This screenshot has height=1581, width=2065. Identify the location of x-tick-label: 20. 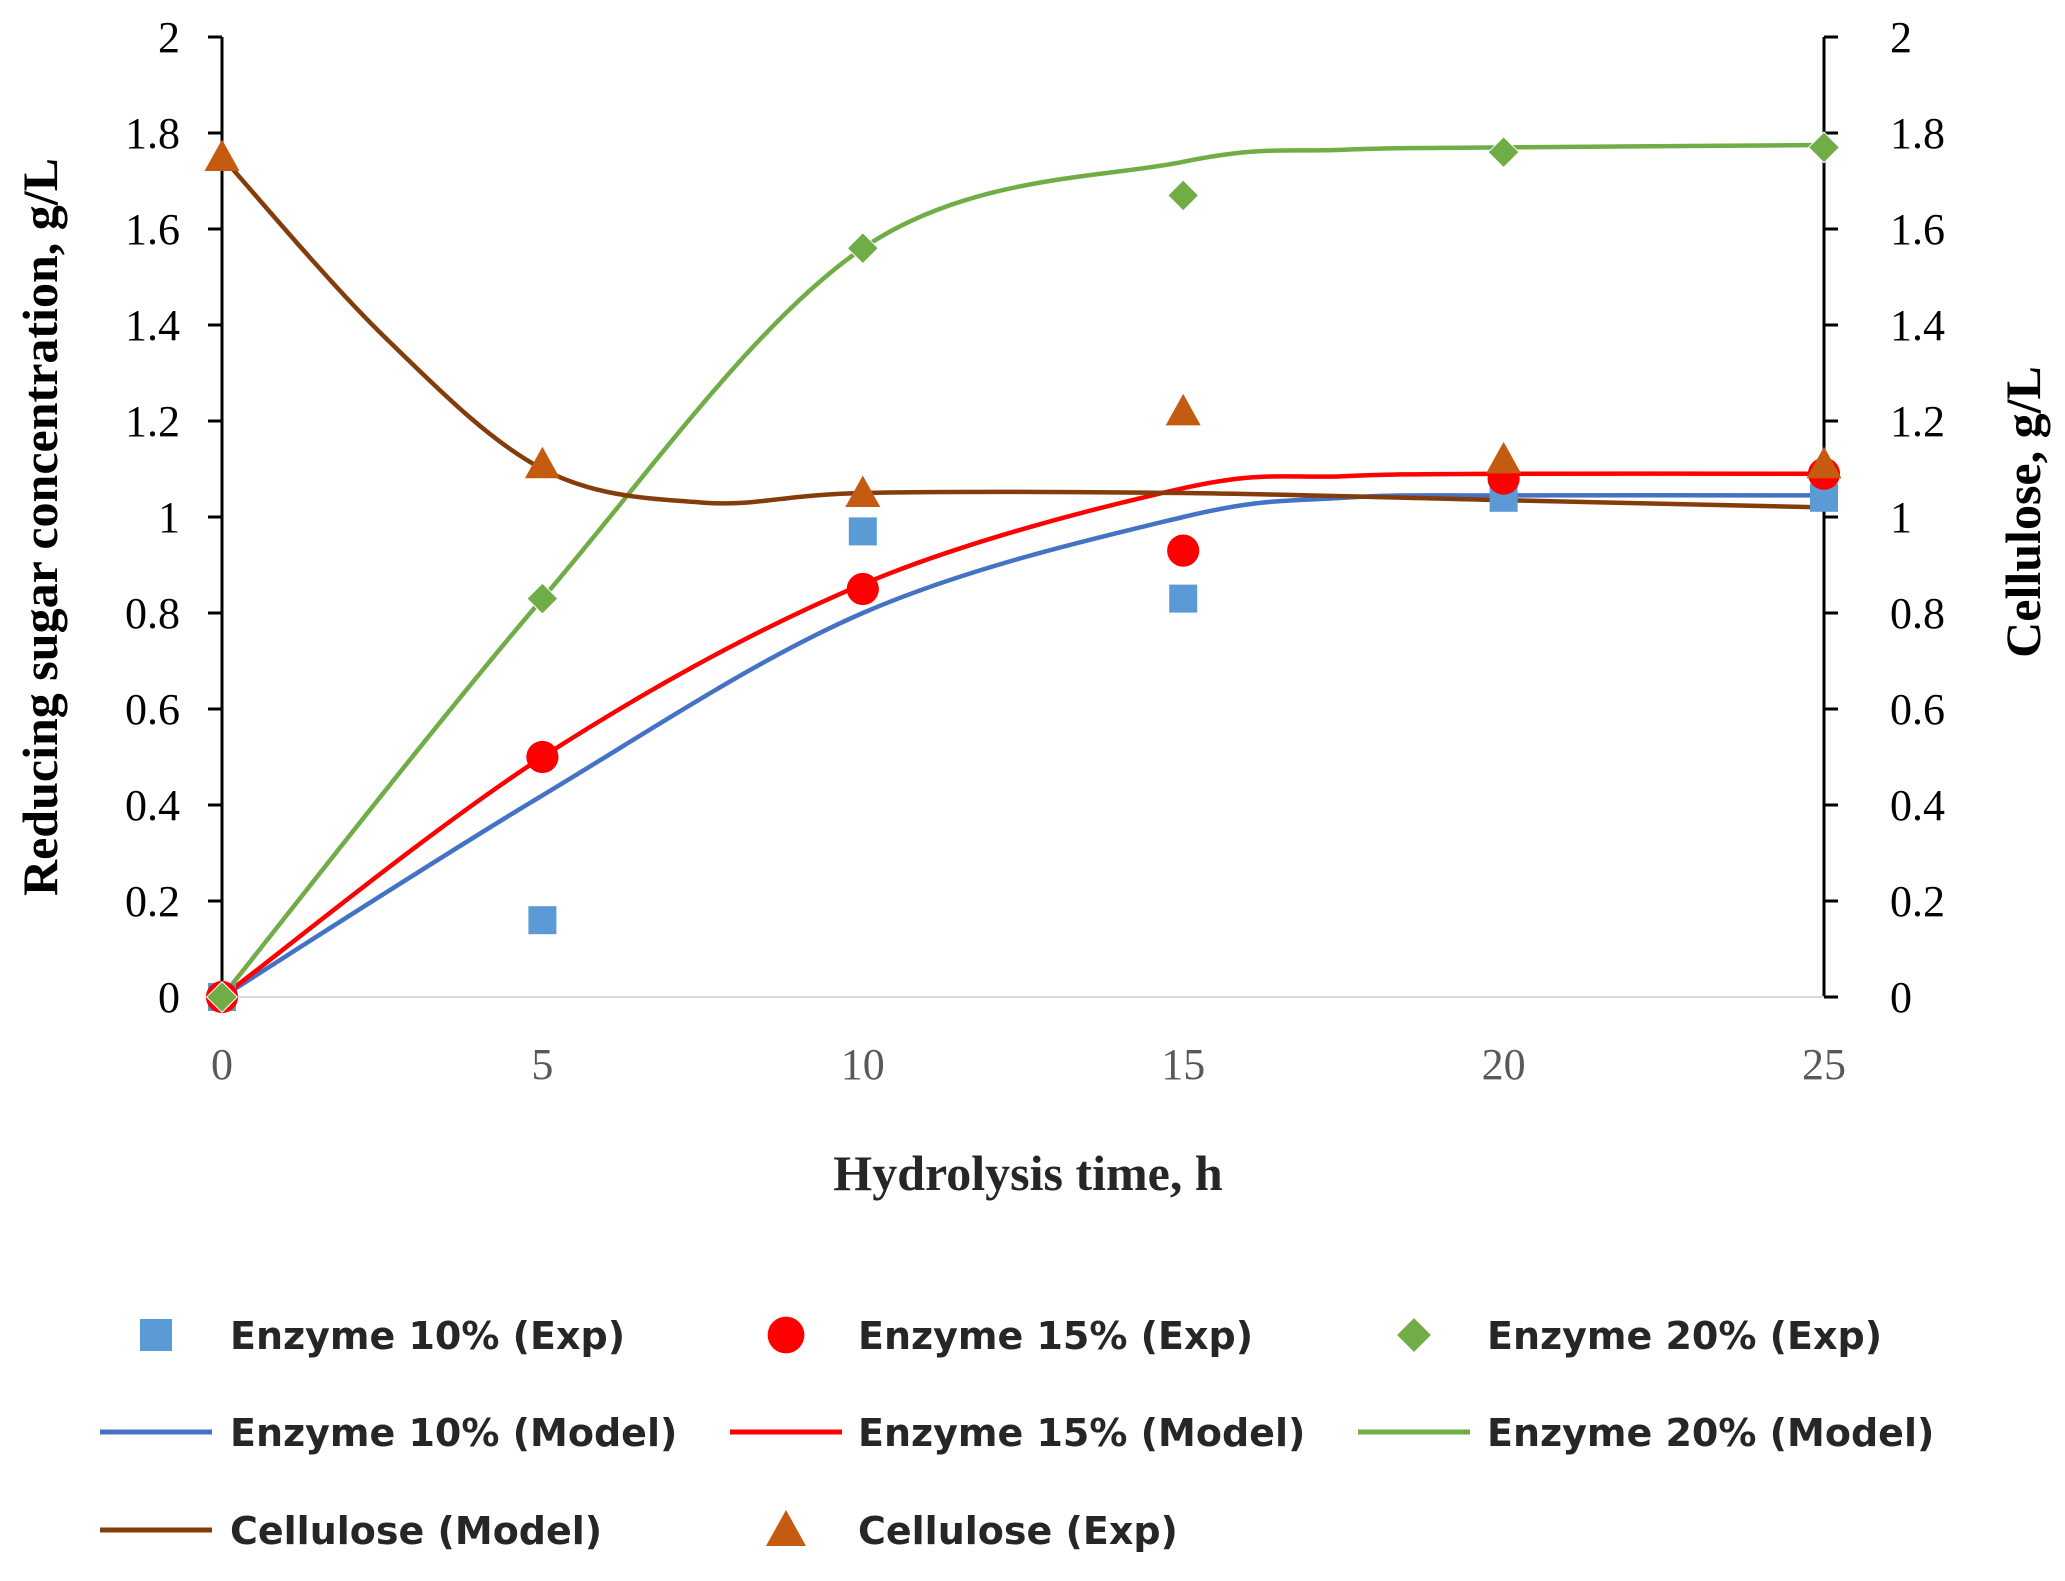
(1504, 1064).